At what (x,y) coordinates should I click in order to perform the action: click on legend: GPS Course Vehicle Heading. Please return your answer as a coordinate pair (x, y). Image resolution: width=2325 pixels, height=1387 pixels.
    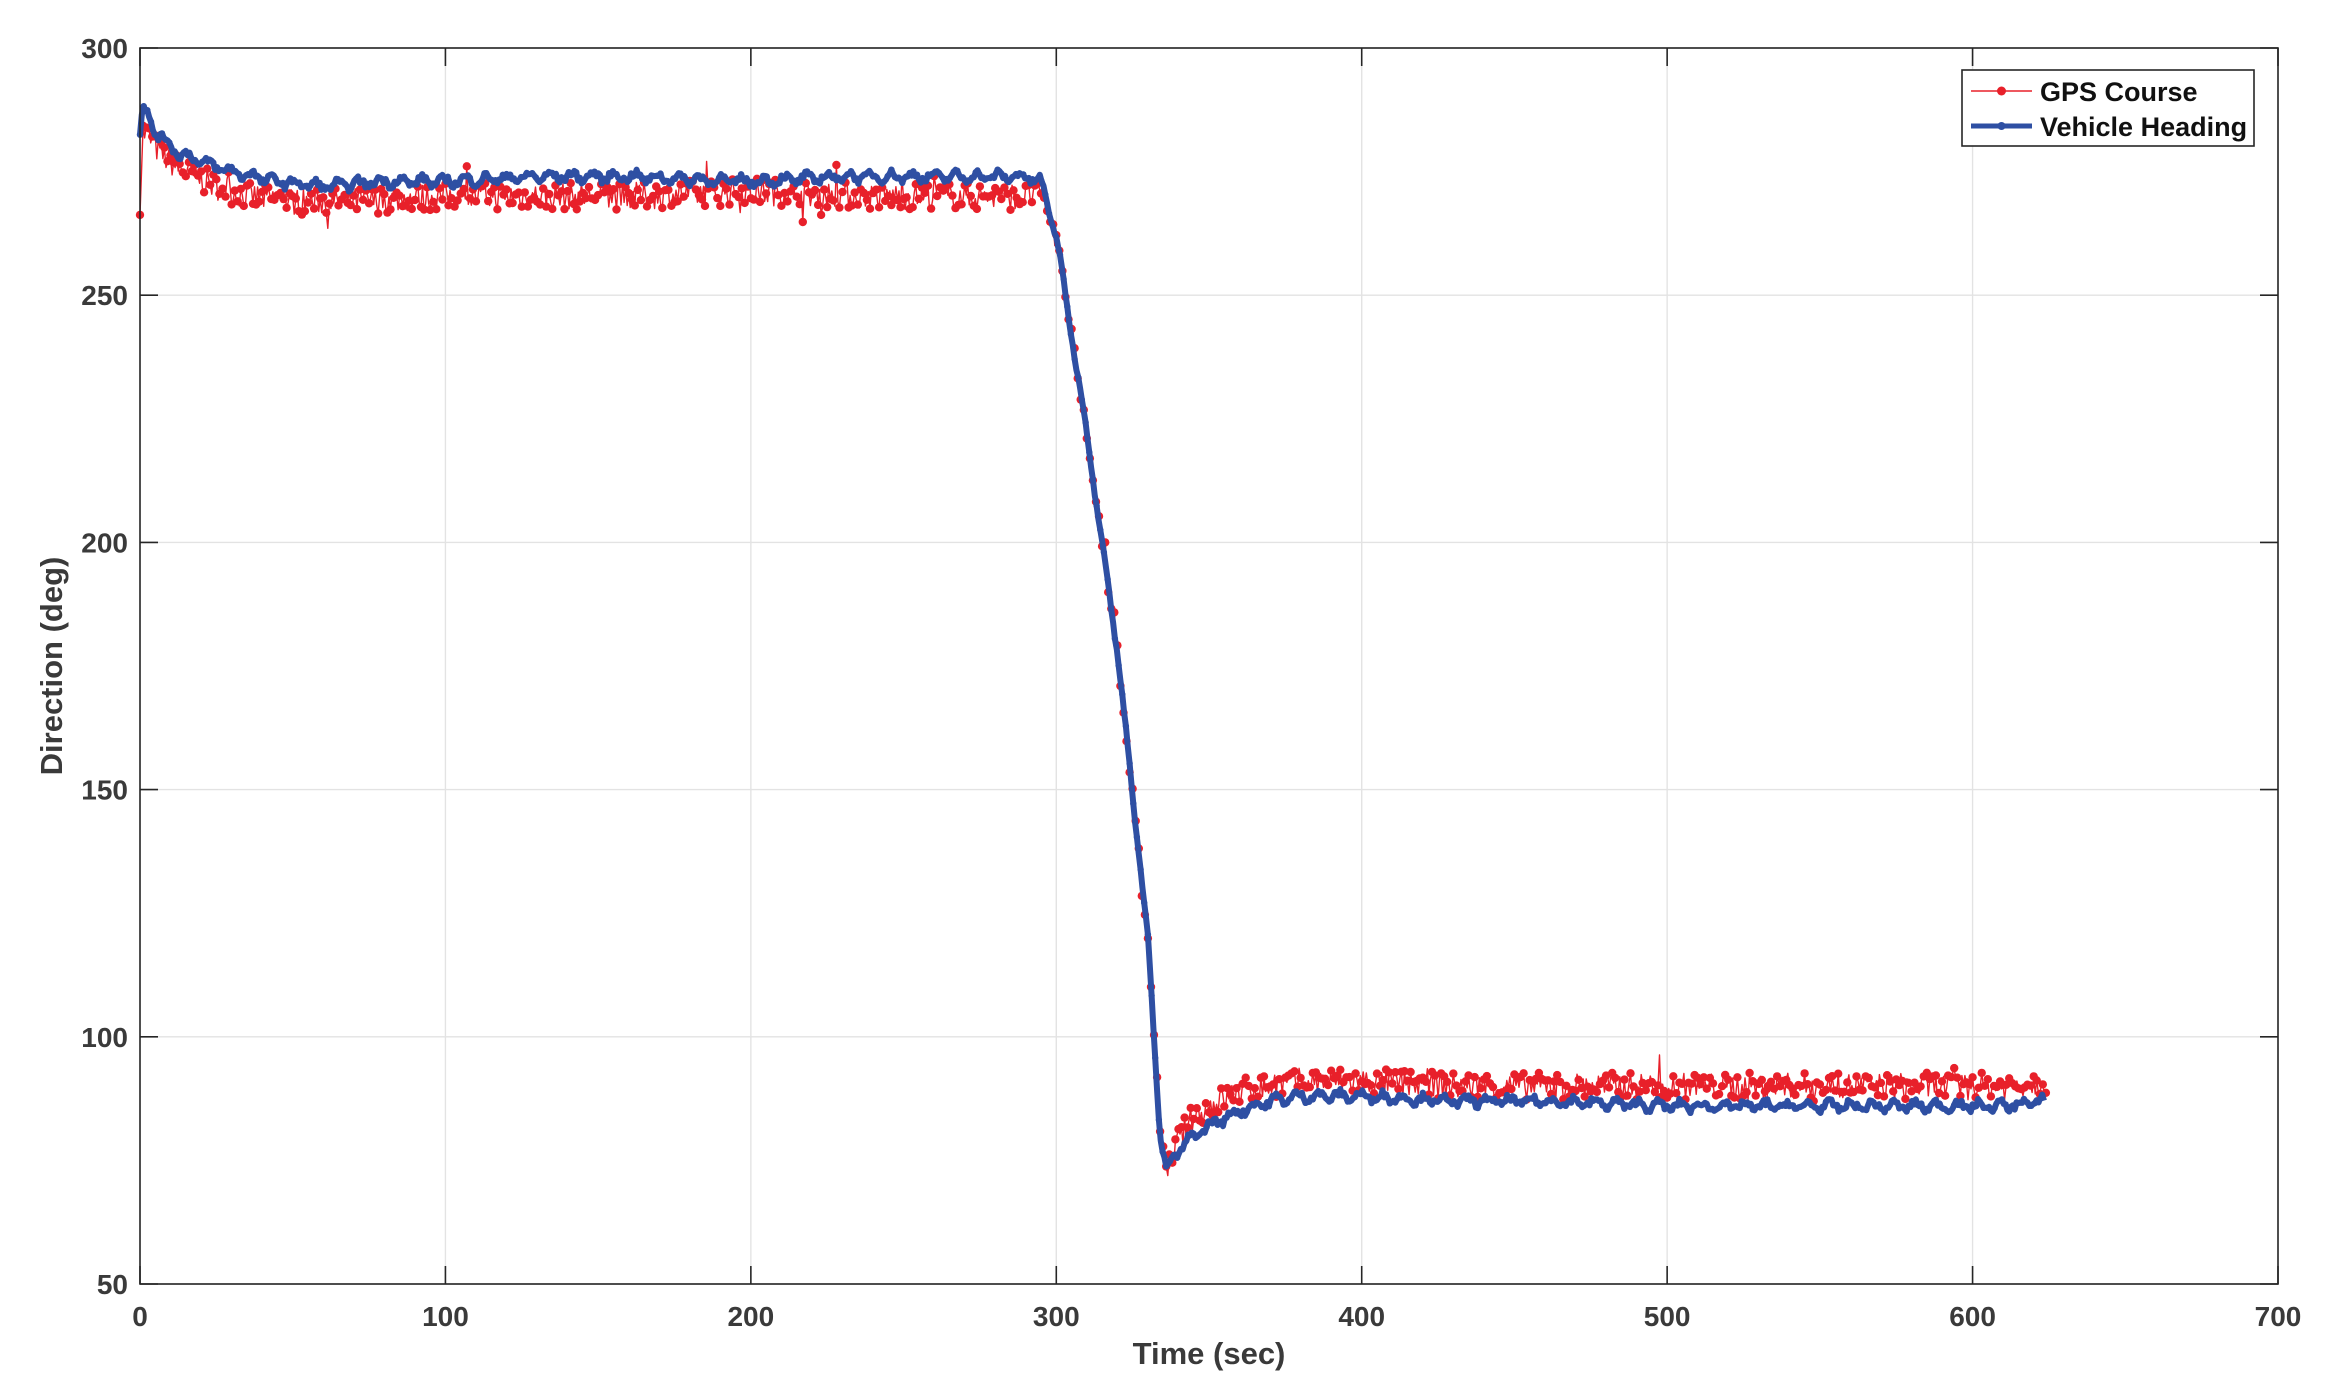
    Looking at the image, I should click on (2108, 108).